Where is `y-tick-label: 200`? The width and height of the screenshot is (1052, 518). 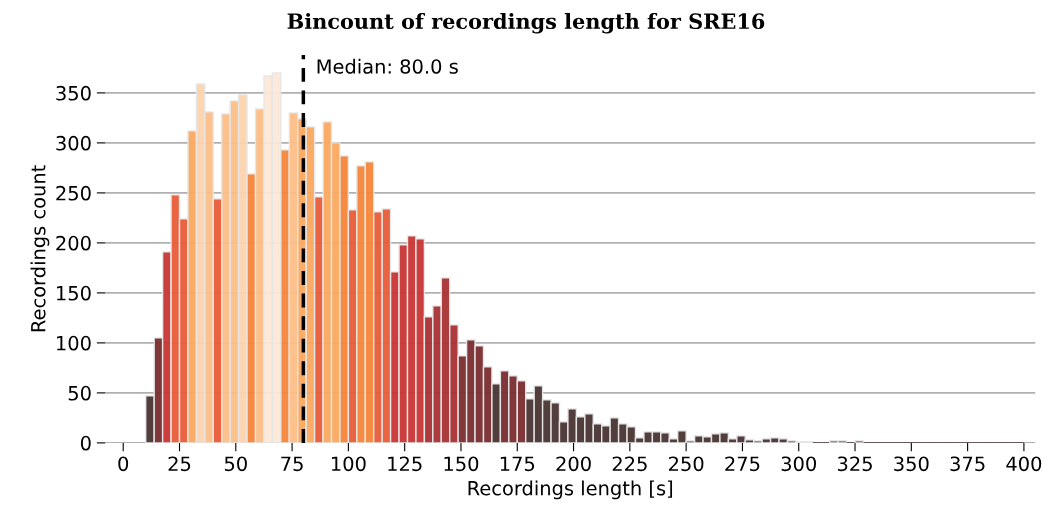
y-tick-label: 200 is located at coordinates (73, 243).